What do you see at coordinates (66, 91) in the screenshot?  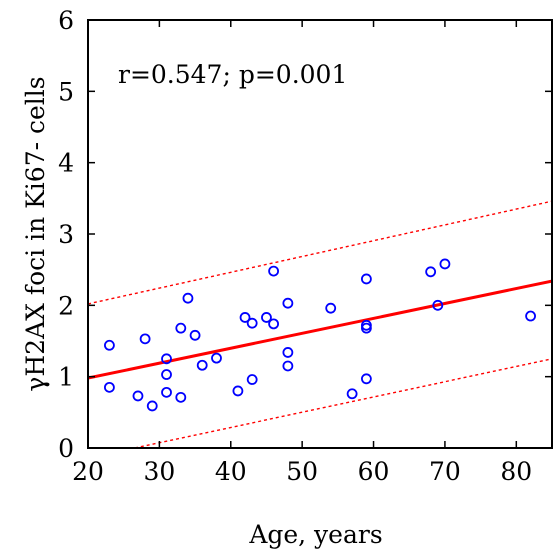 I see `y-tick-label: 5` at bounding box center [66, 91].